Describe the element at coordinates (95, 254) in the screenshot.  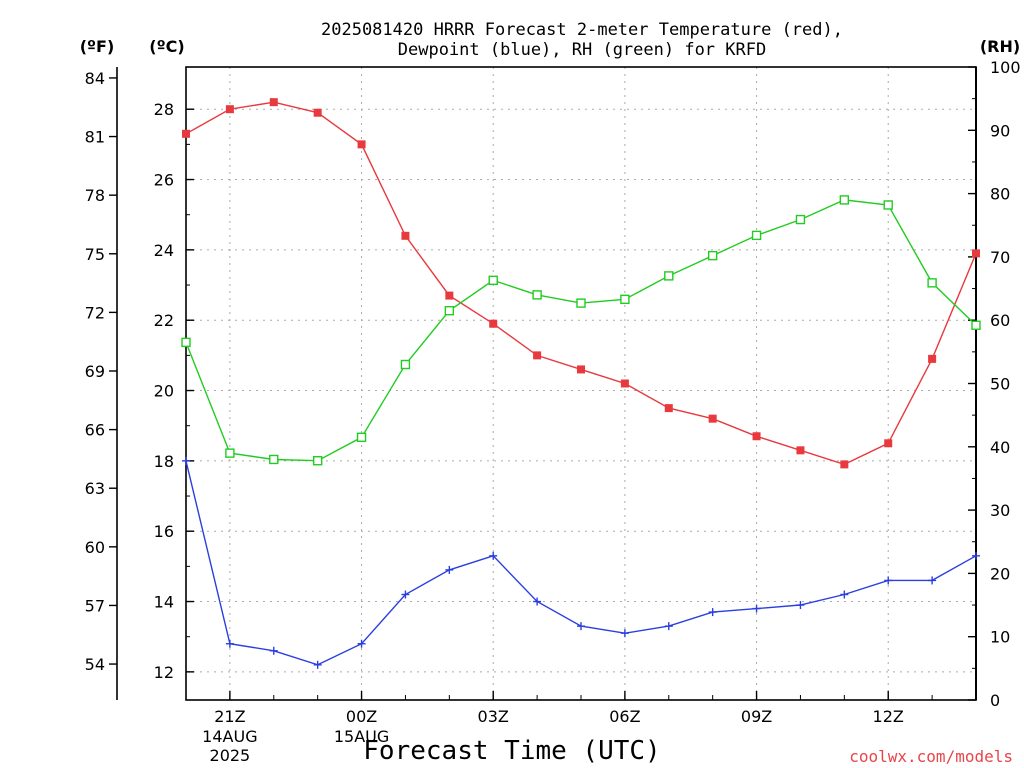
I see `fahrenheit-tick-label: 75` at that location.